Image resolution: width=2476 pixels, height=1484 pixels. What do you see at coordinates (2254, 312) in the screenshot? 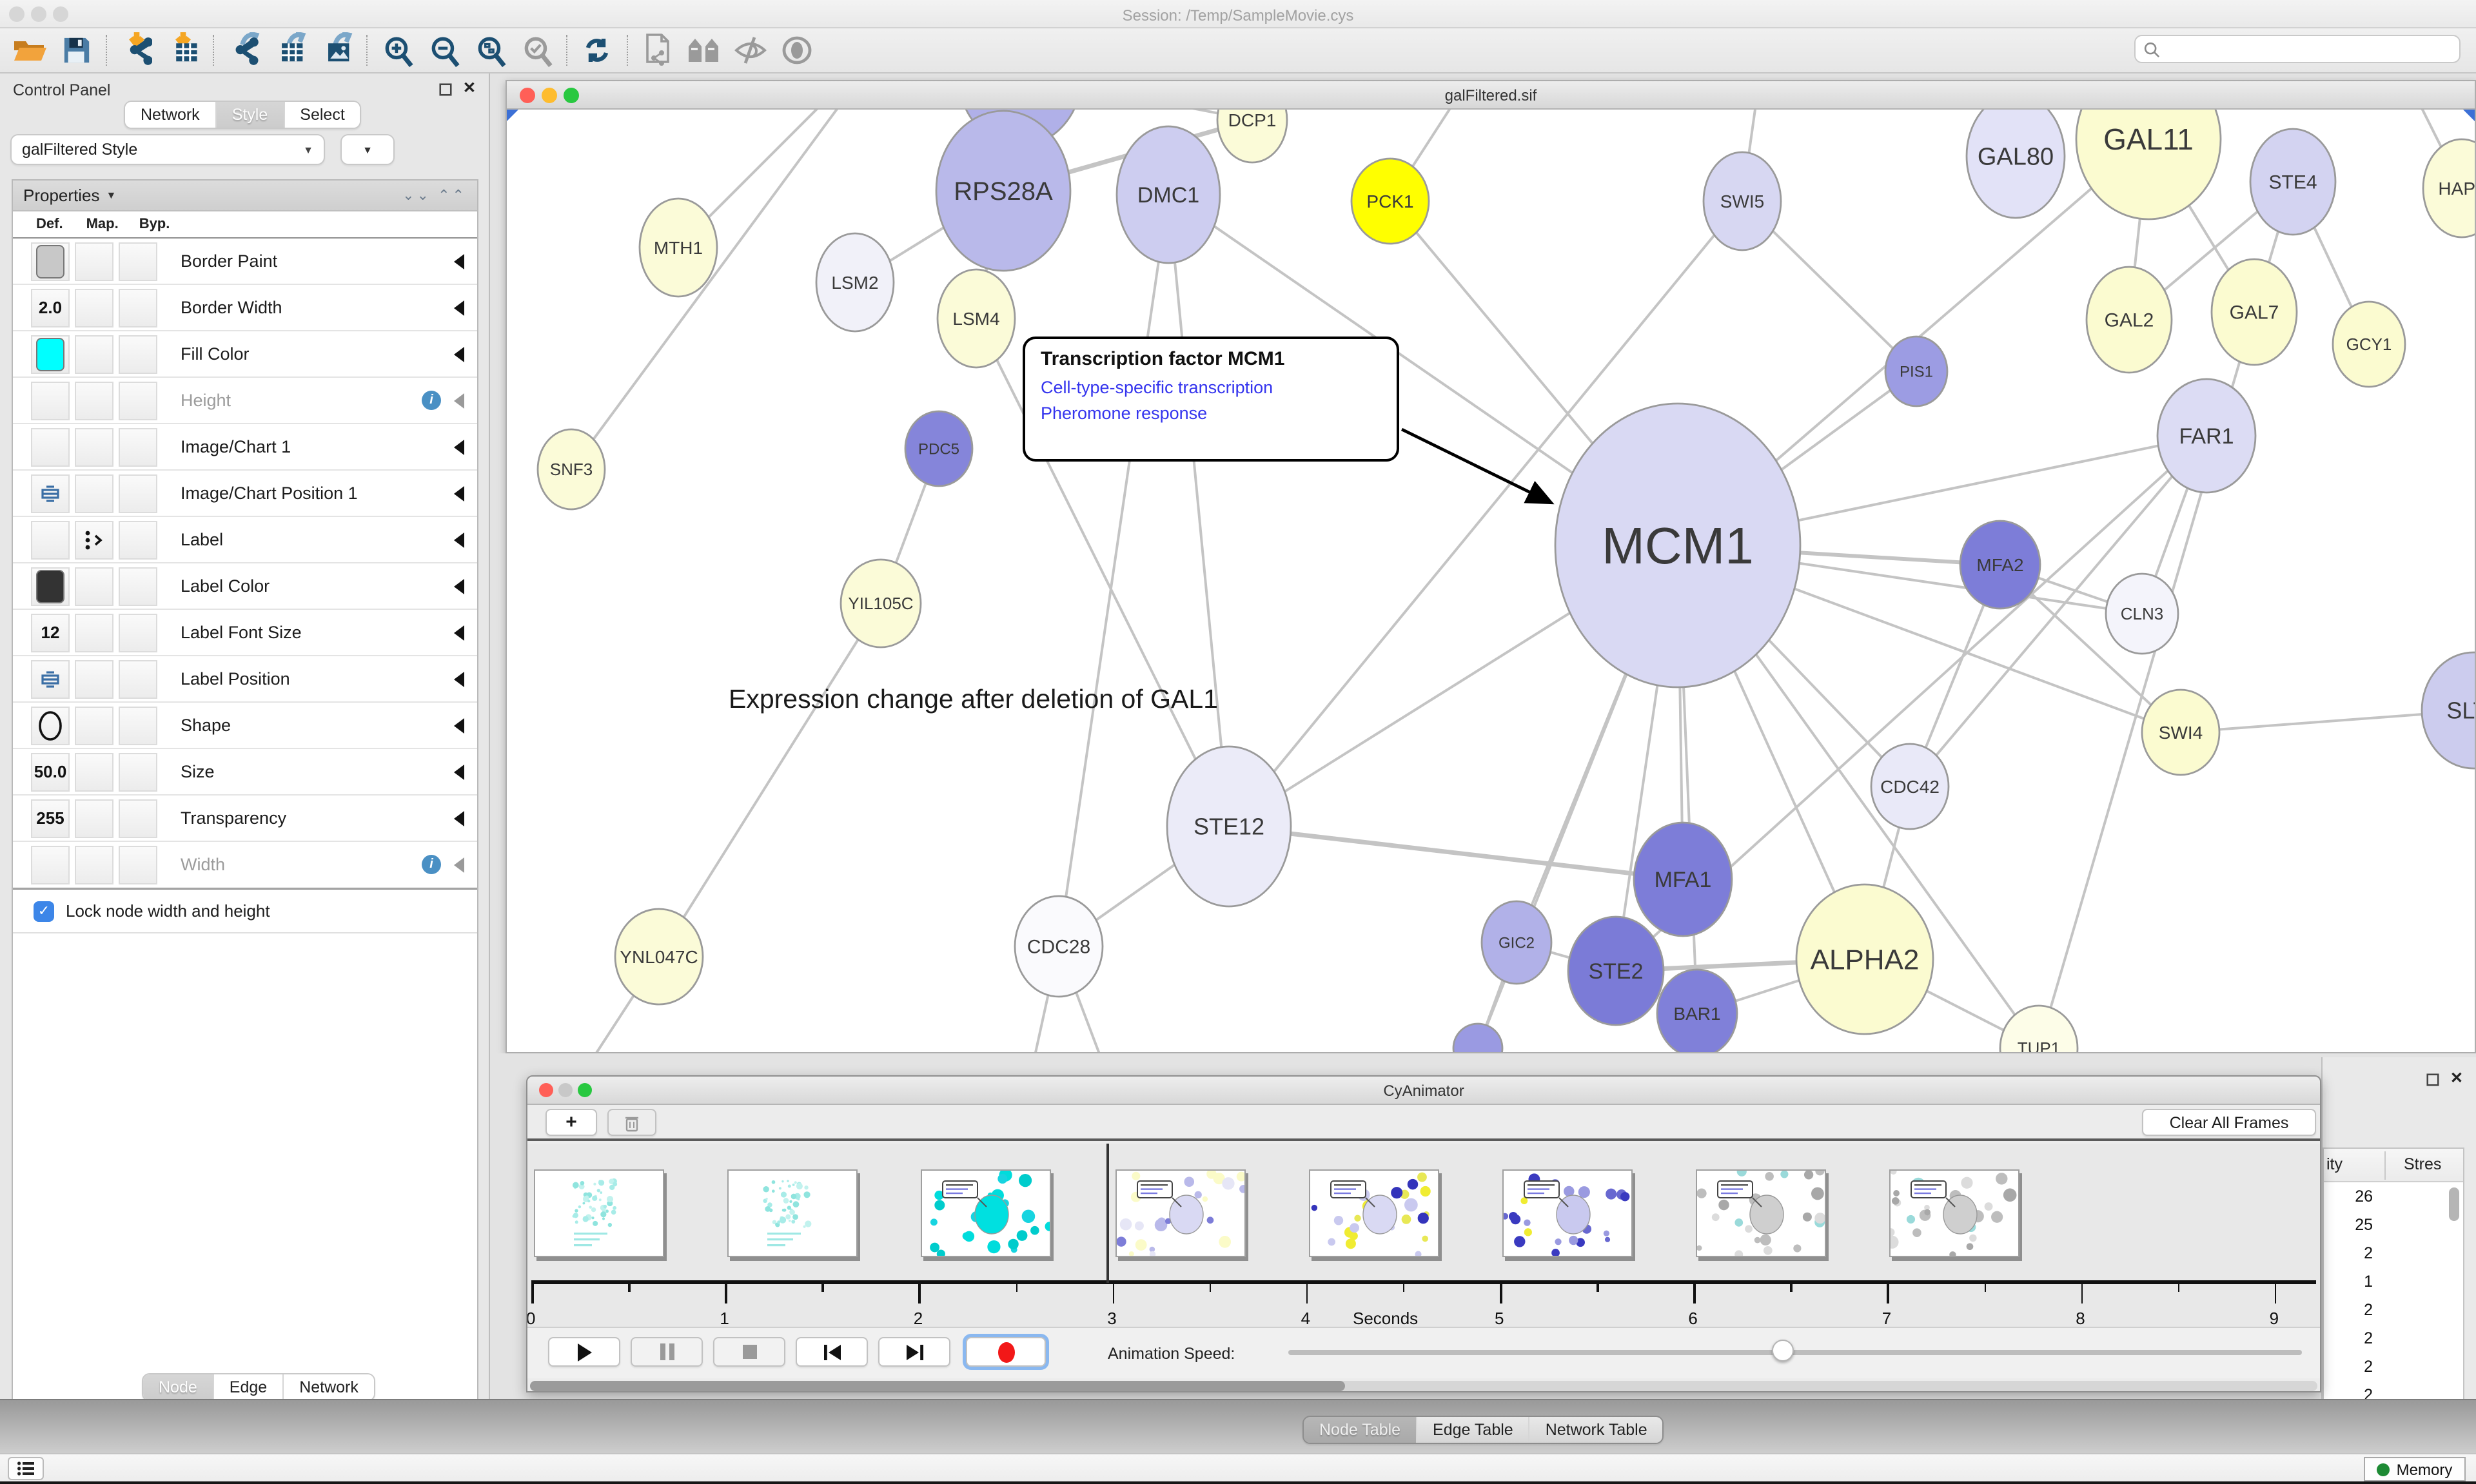
I see `network-node-gal7` at bounding box center [2254, 312].